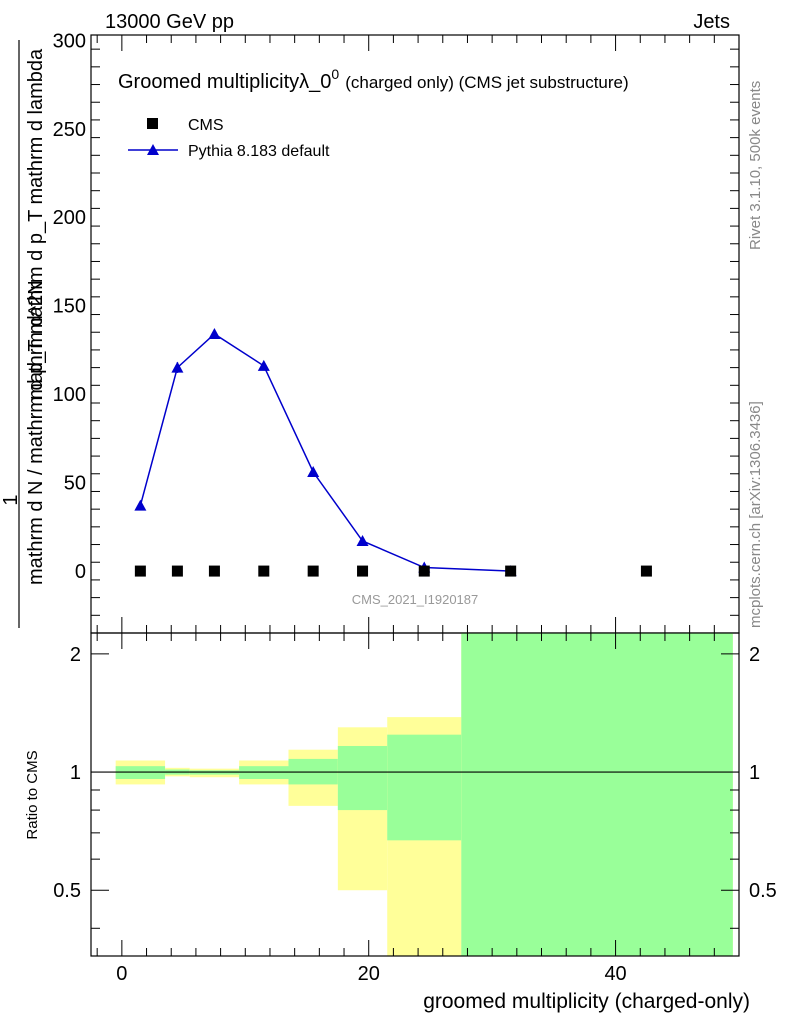 Image resolution: width=786 pixels, height=1024 pixels. I want to click on ratio-ytick-label: 0.5, so click(67, 891).